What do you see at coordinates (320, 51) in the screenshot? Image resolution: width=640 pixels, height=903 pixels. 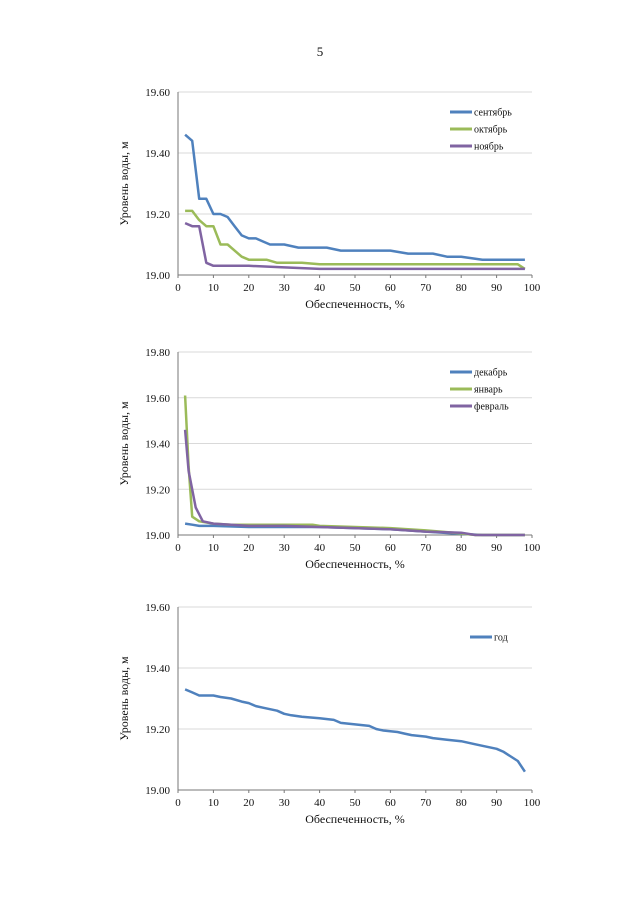 I see `page-number: 5` at bounding box center [320, 51].